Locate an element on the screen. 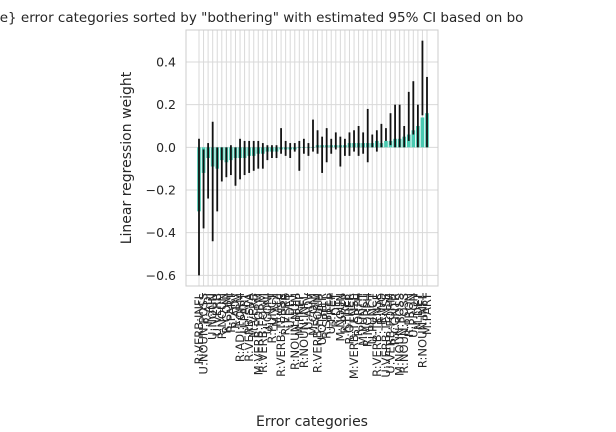  x-category-label: R:VERB:SVA is located at coordinates (249, 327).